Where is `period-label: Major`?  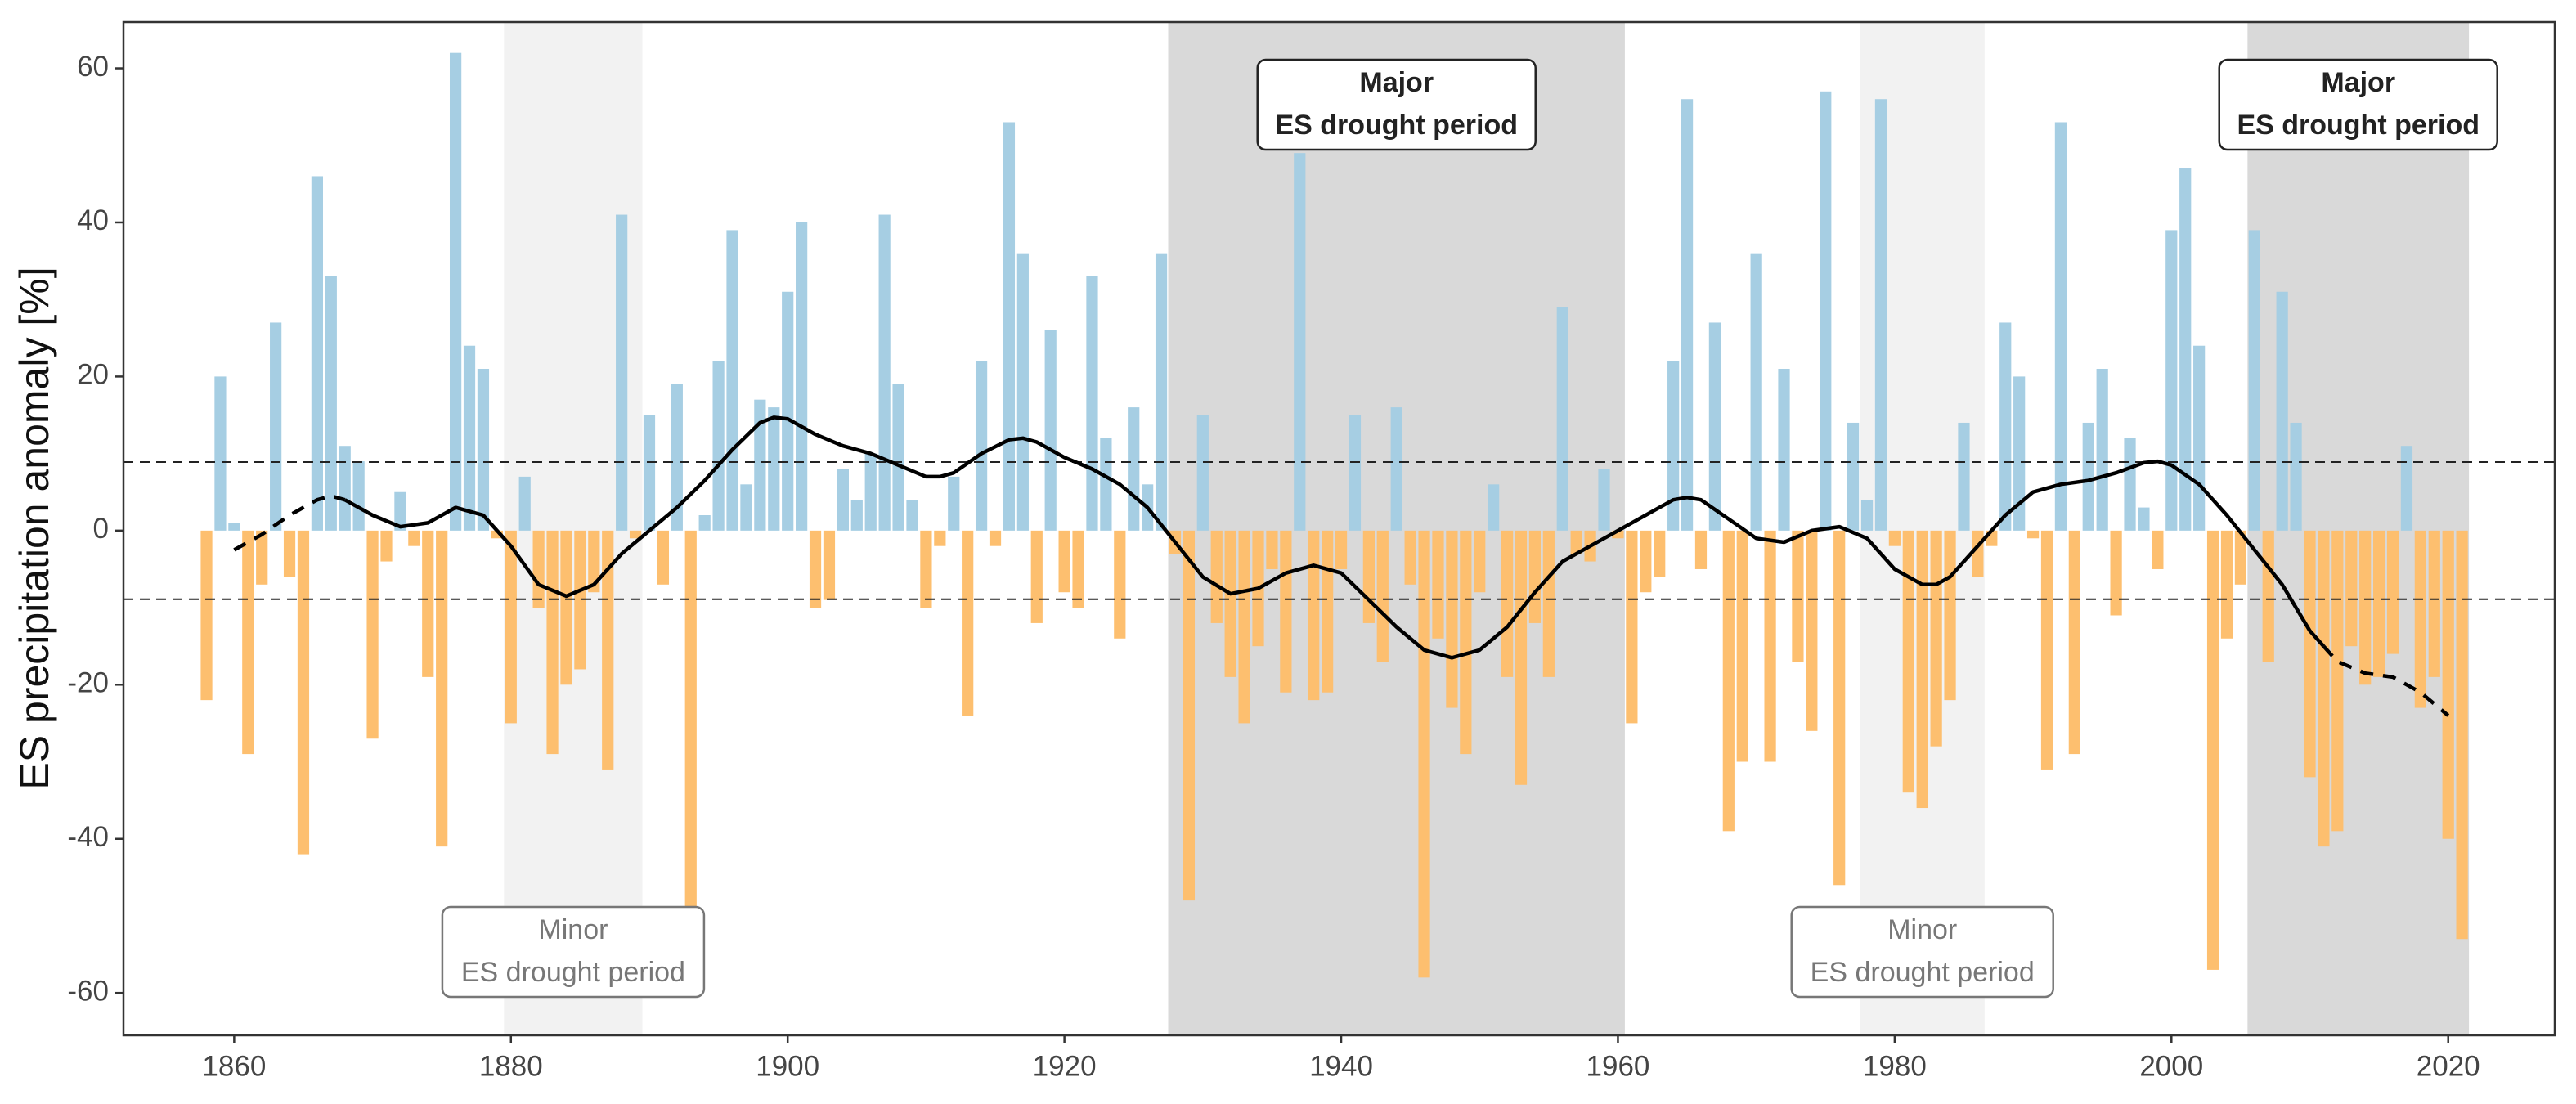 period-label: Major is located at coordinates (1396, 83).